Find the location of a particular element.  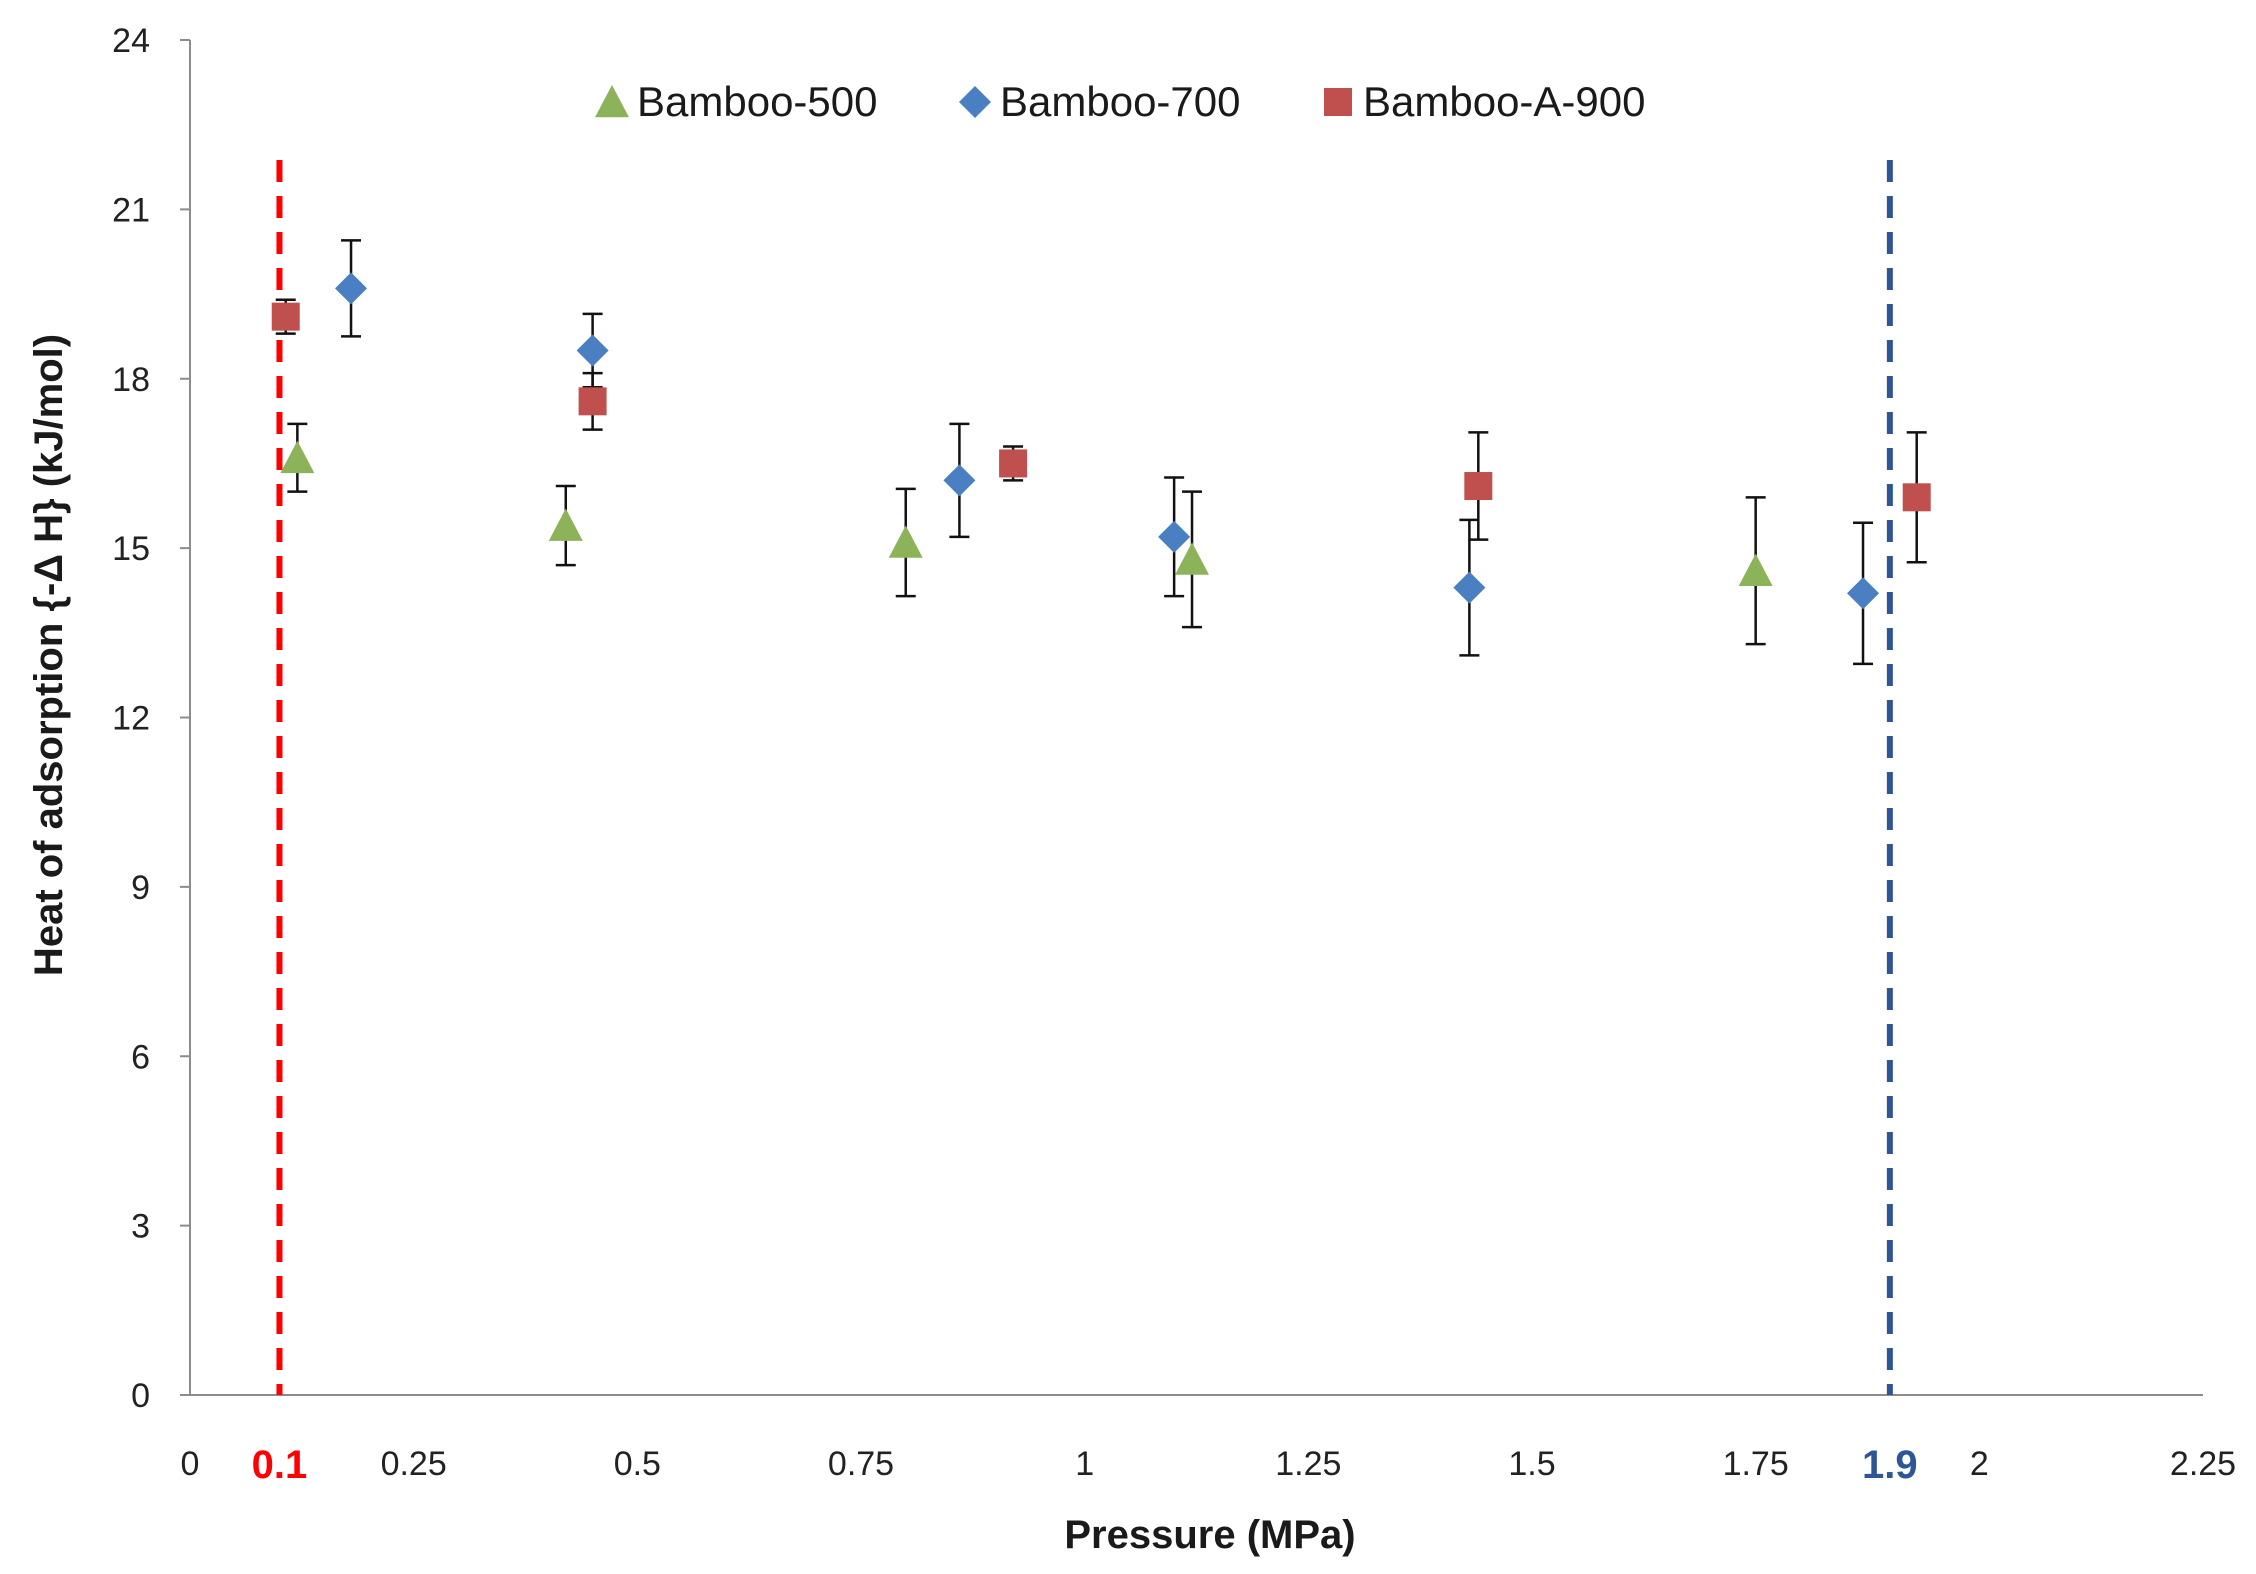

x-tick-label: 1 is located at coordinates (1084, 1464).